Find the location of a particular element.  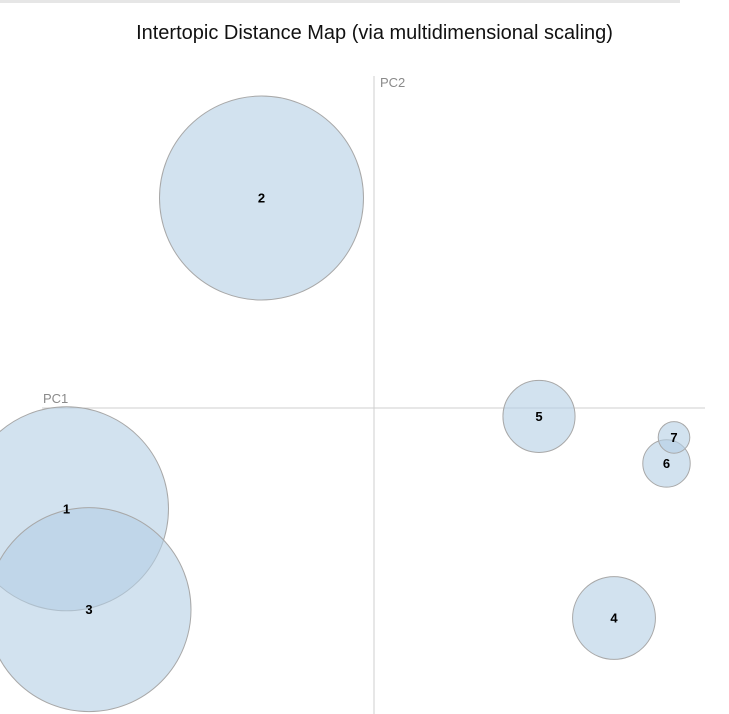

topic-label-4: 4 is located at coordinates (614, 618).